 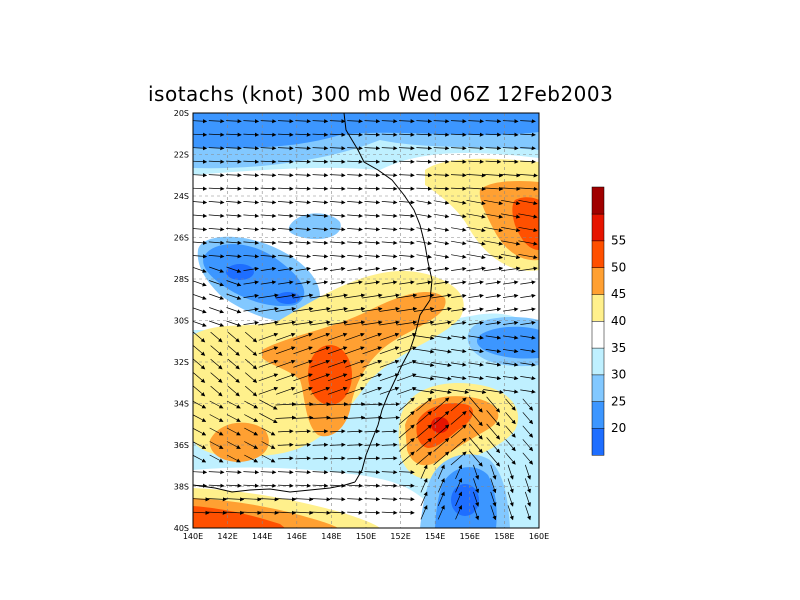 What do you see at coordinates (598, 388) in the screenshot?
I see `colorbar-swatch` at bounding box center [598, 388].